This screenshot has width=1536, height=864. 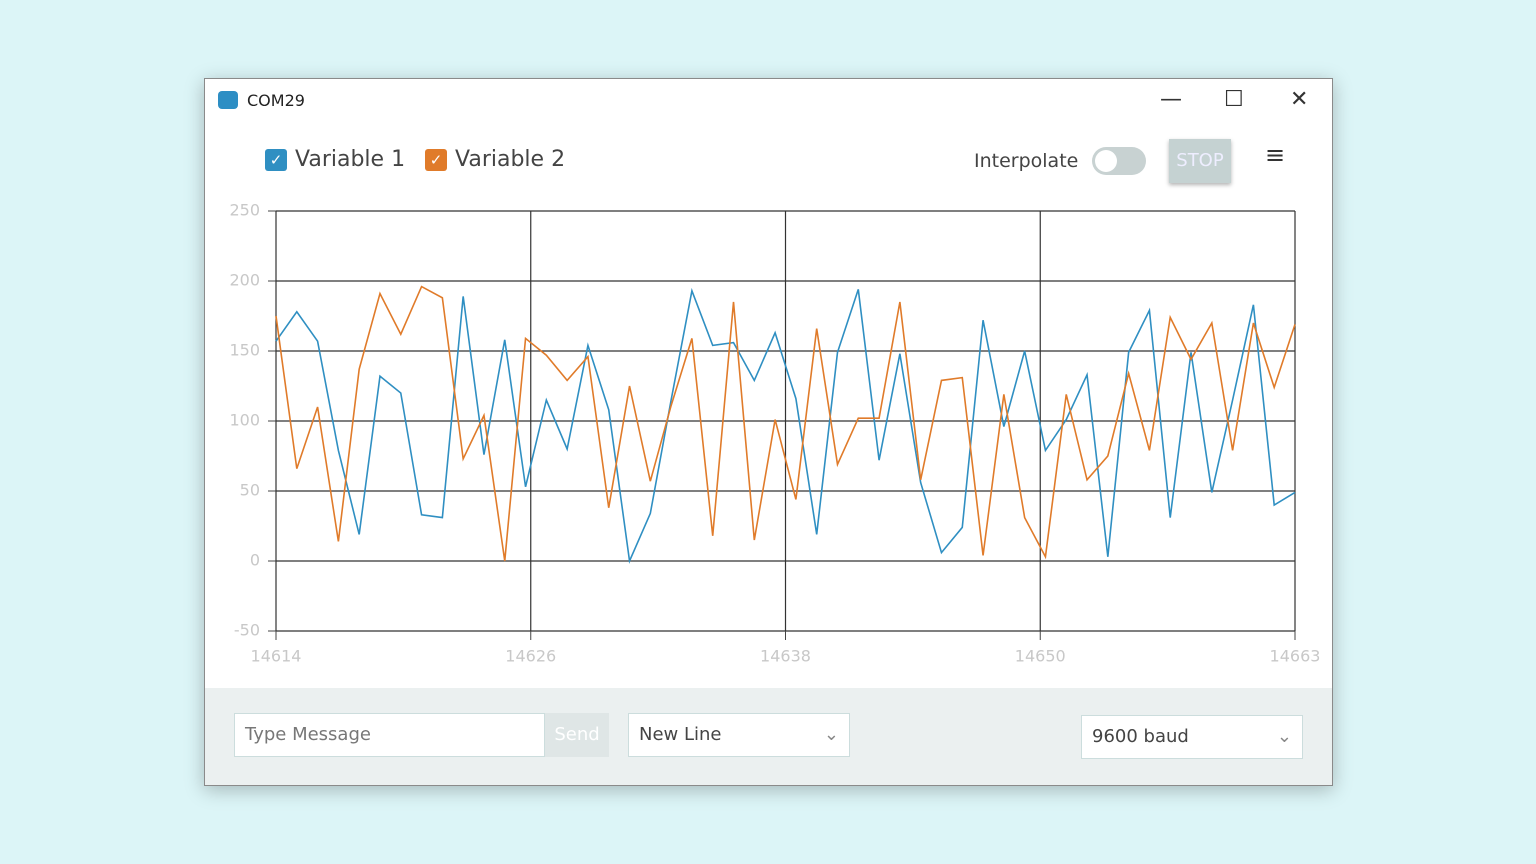 I want to click on send-button: Send, so click(x=577, y=735).